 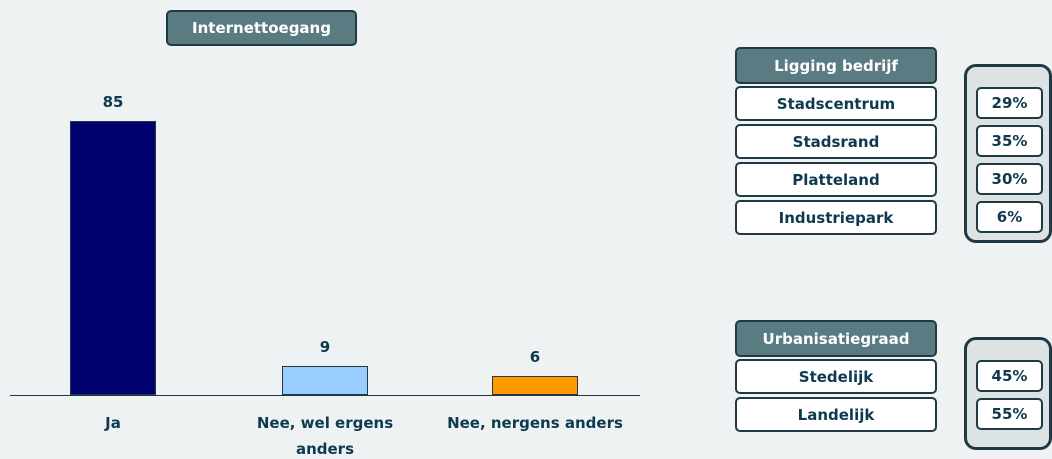 I want to click on table-header: Ligging bedrijf, so click(x=836, y=65).